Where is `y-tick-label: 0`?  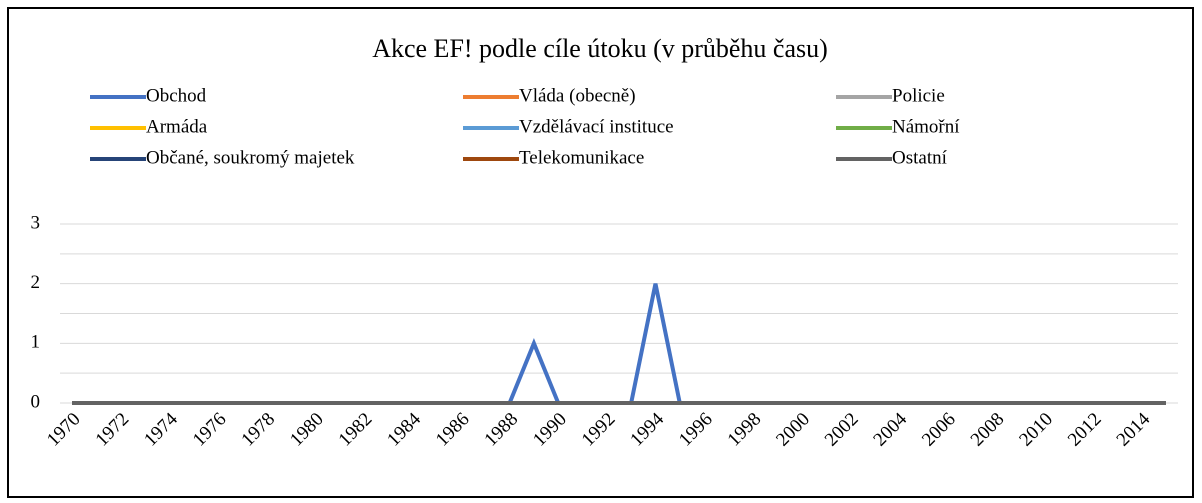
y-tick-label: 0 is located at coordinates (36, 401).